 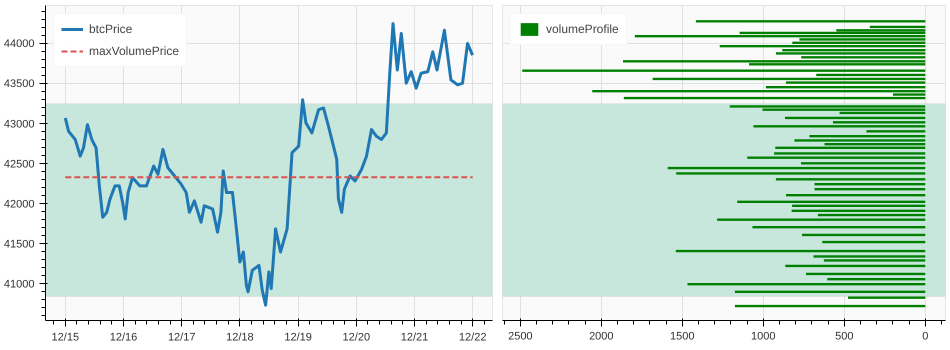 I want to click on y-tick-label: 43500, so click(x=19, y=84).